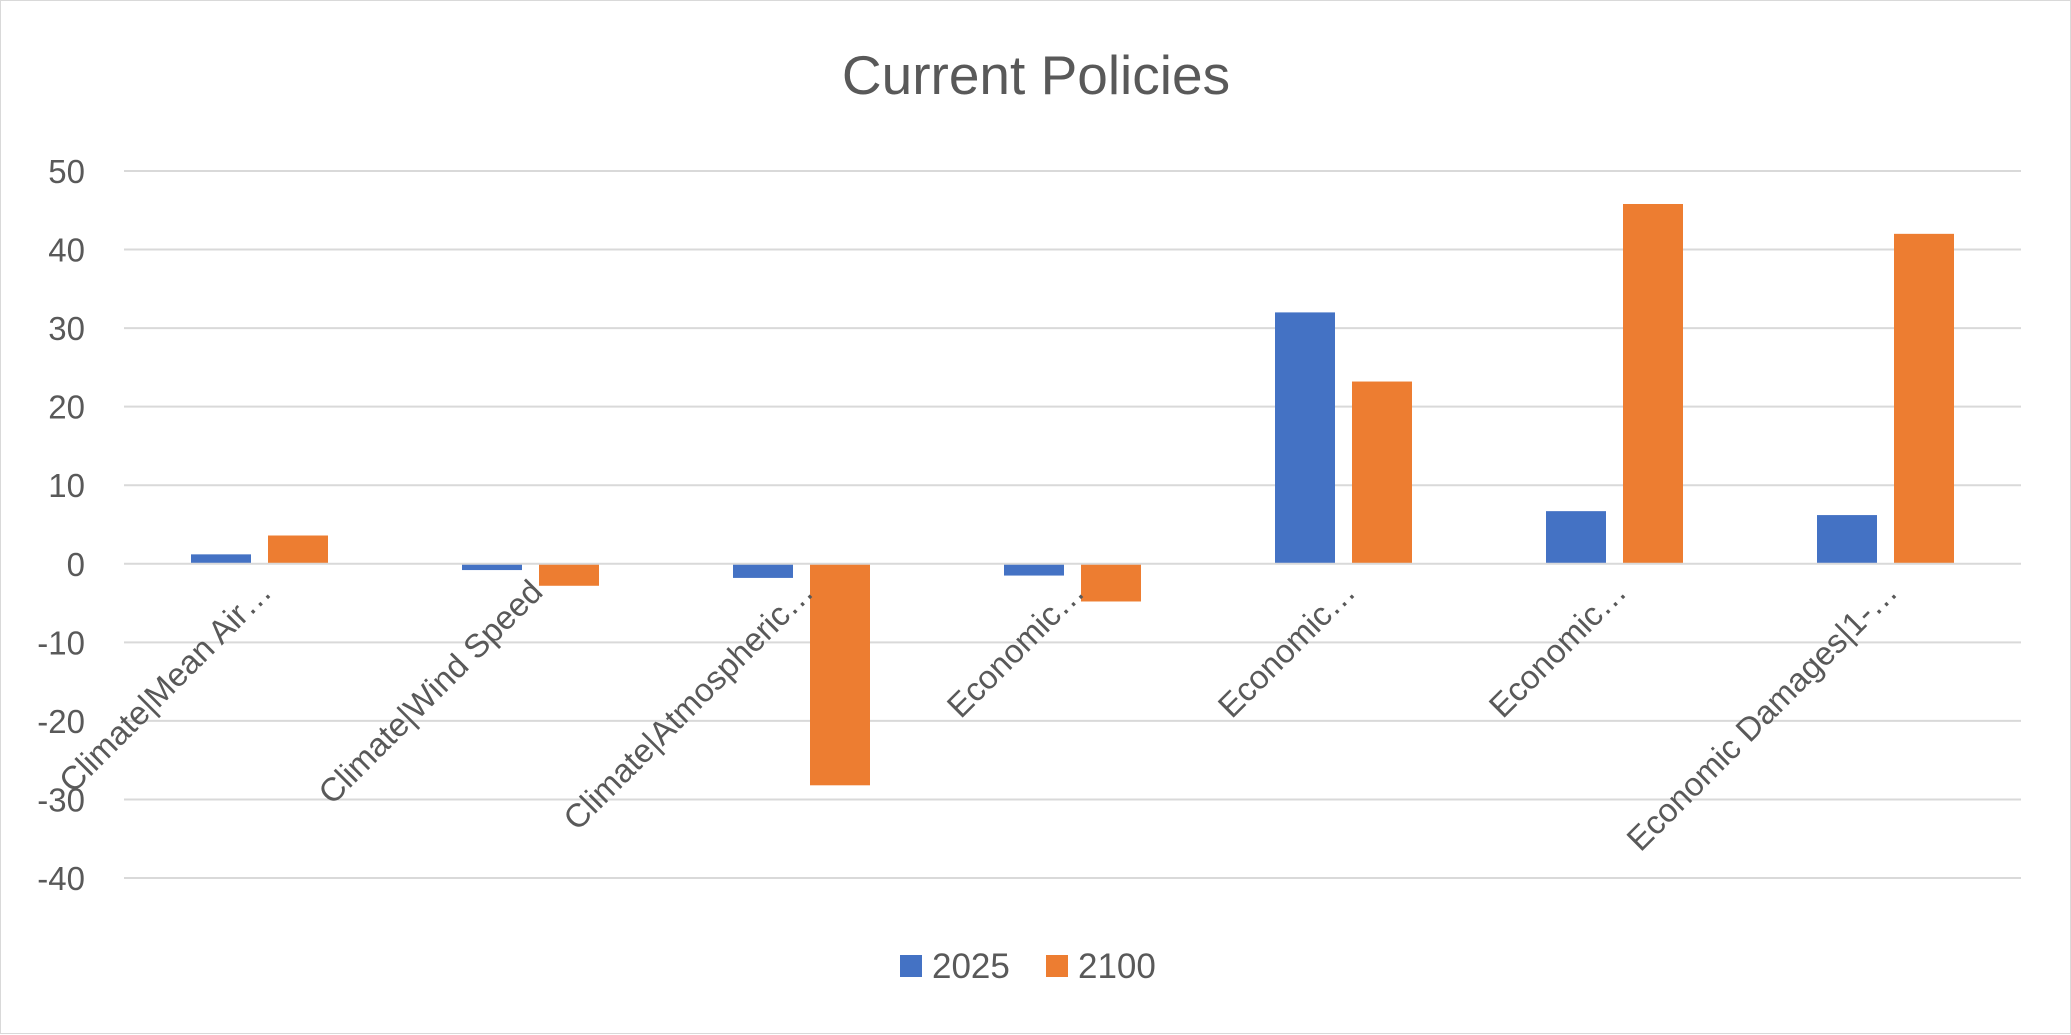 The width and height of the screenshot is (2071, 1035). Describe the element at coordinates (1028, 966) in the screenshot. I see `legend: 2025 2100` at that location.